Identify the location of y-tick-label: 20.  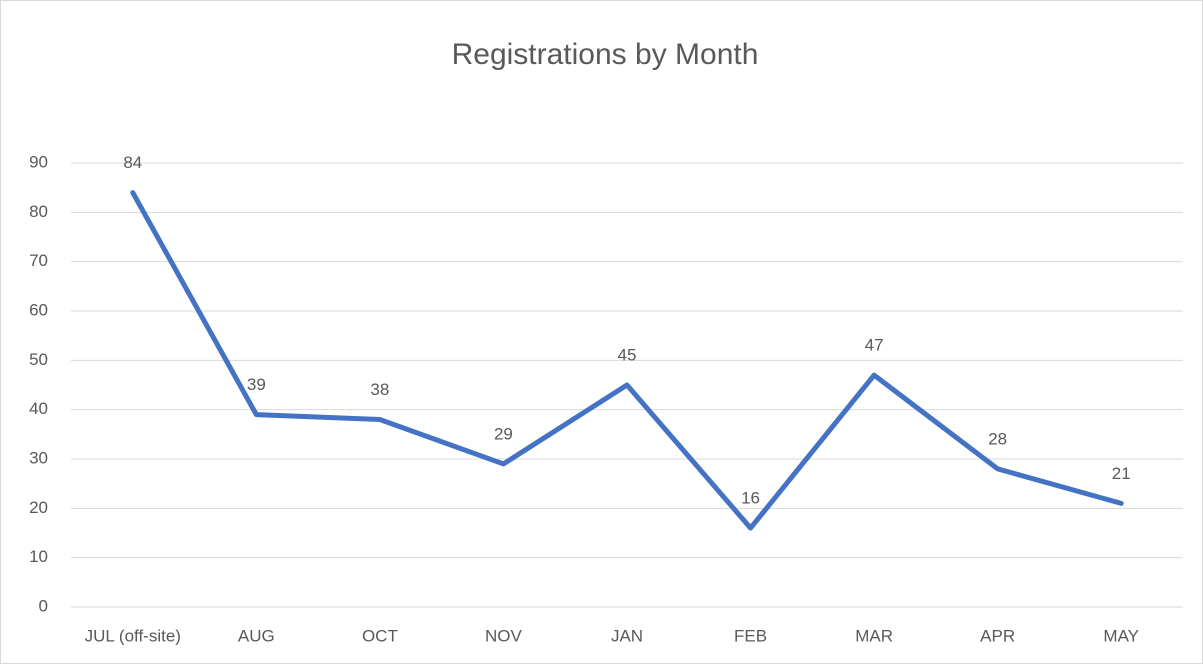
(38, 507).